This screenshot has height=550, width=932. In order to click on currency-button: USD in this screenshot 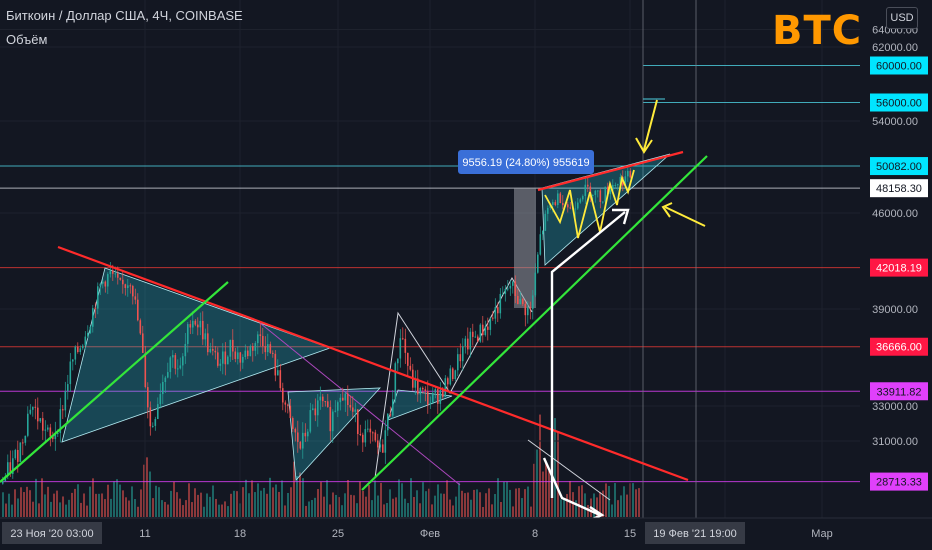, I will do `click(902, 18)`.